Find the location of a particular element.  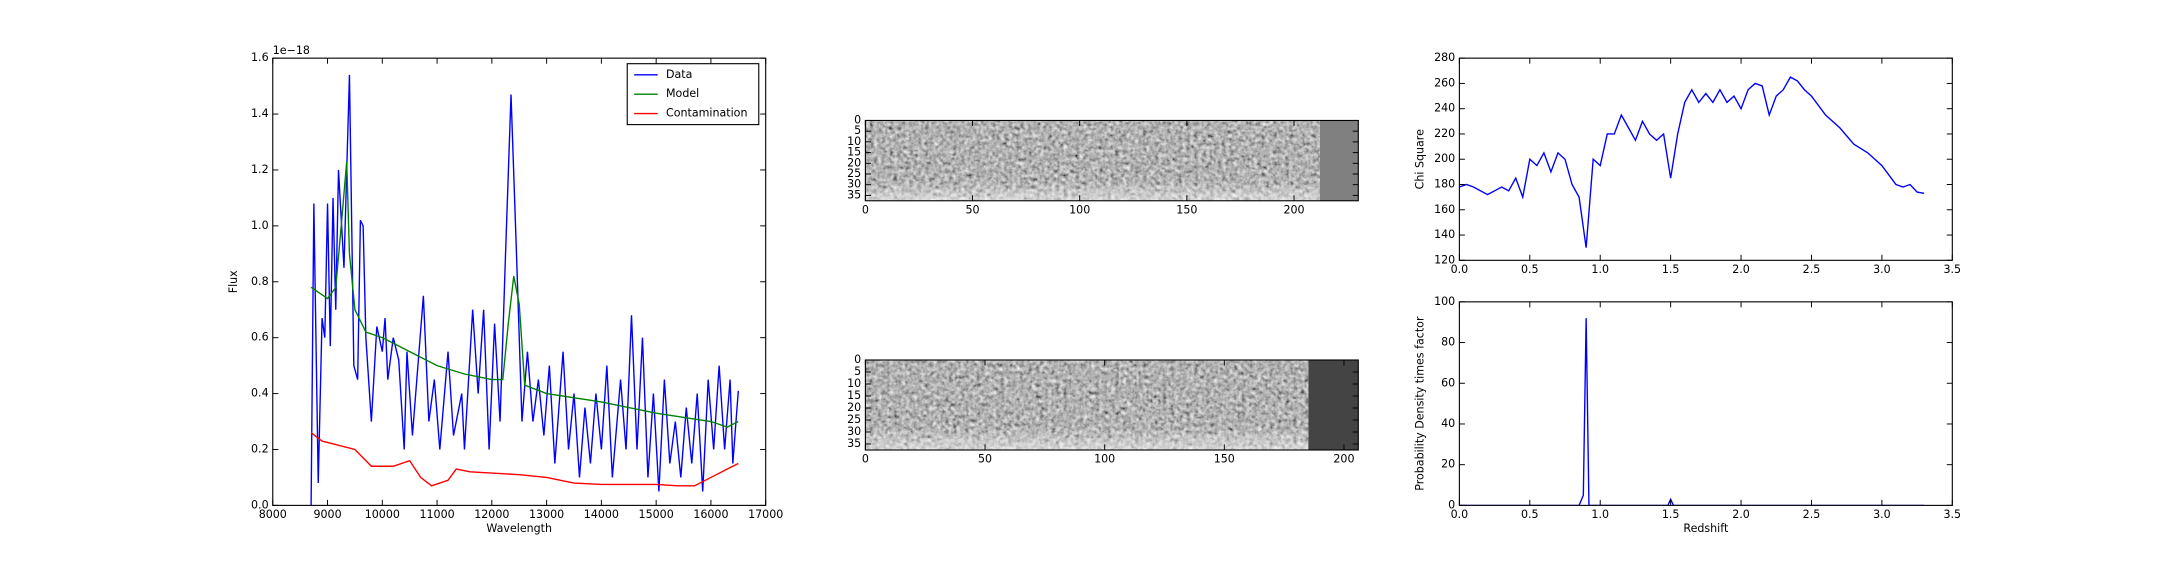

y-tick-label: 260 is located at coordinates (1444, 82).